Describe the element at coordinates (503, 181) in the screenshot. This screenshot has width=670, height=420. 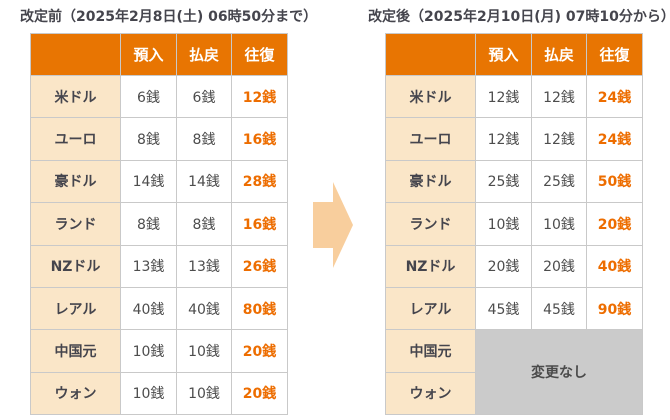
I see `deposit-value: 25銭` at that location.